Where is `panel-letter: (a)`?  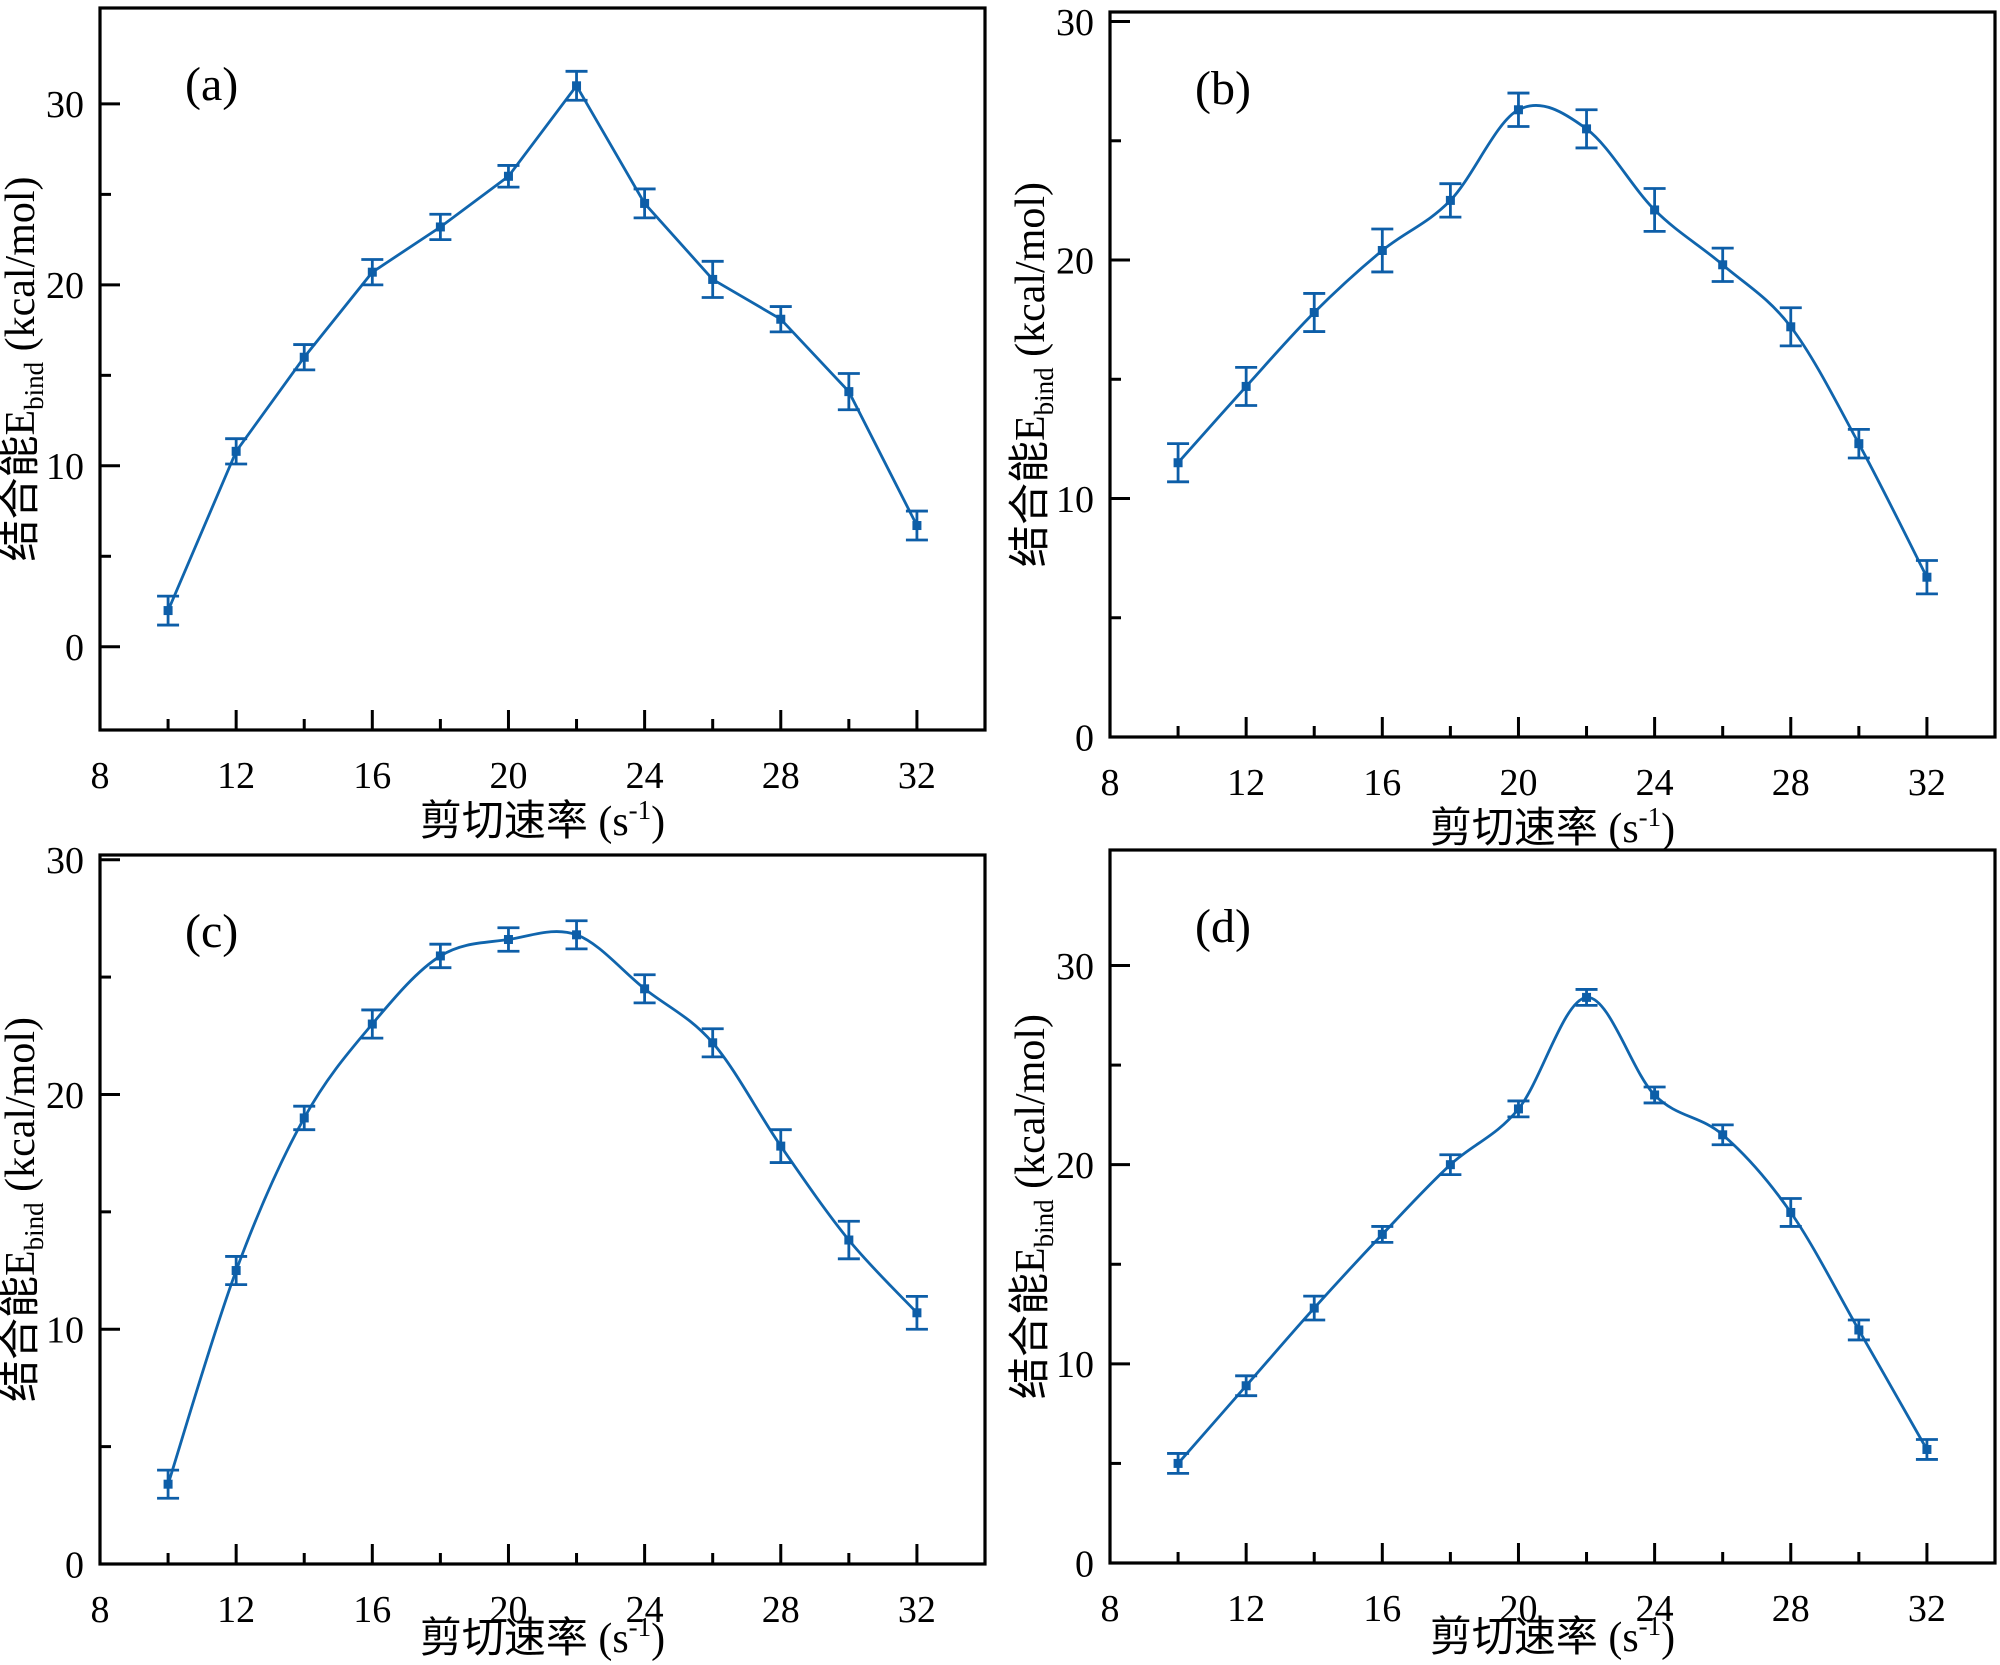 panel-letter: (a) is located at coordinates (211, 84).